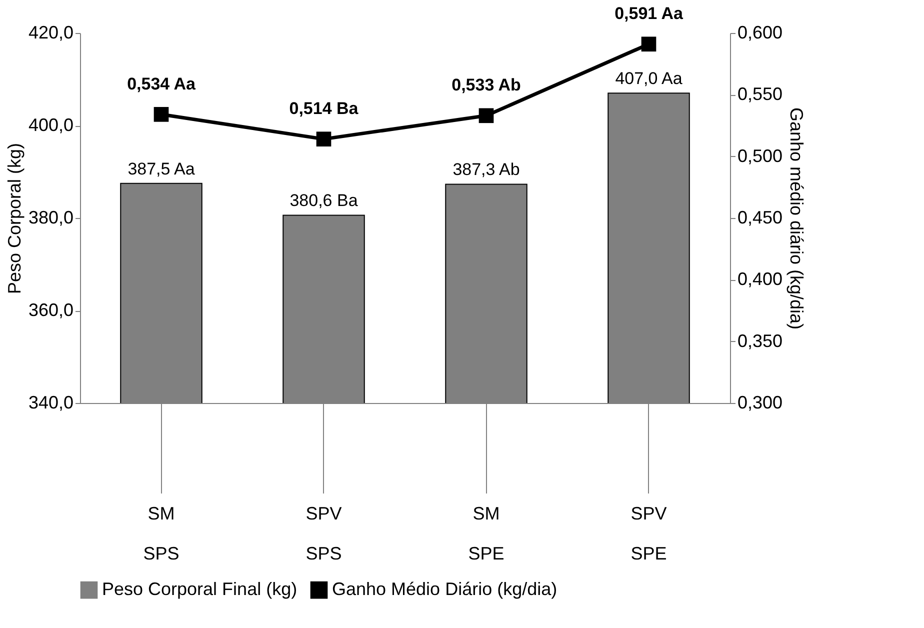 This screenshot has width=924, height=628. What do you see at coordinates (51, 125) in the screenshot?
I see `y-tick-label: 400,0` at bounding box center [51, 125].